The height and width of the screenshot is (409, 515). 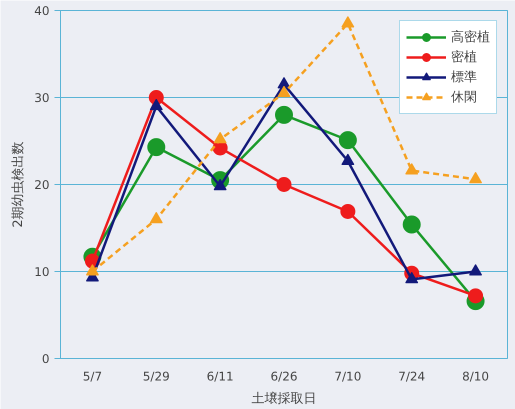 I want to click on x-tick-label: 5/7, so click(x=92, y=377).